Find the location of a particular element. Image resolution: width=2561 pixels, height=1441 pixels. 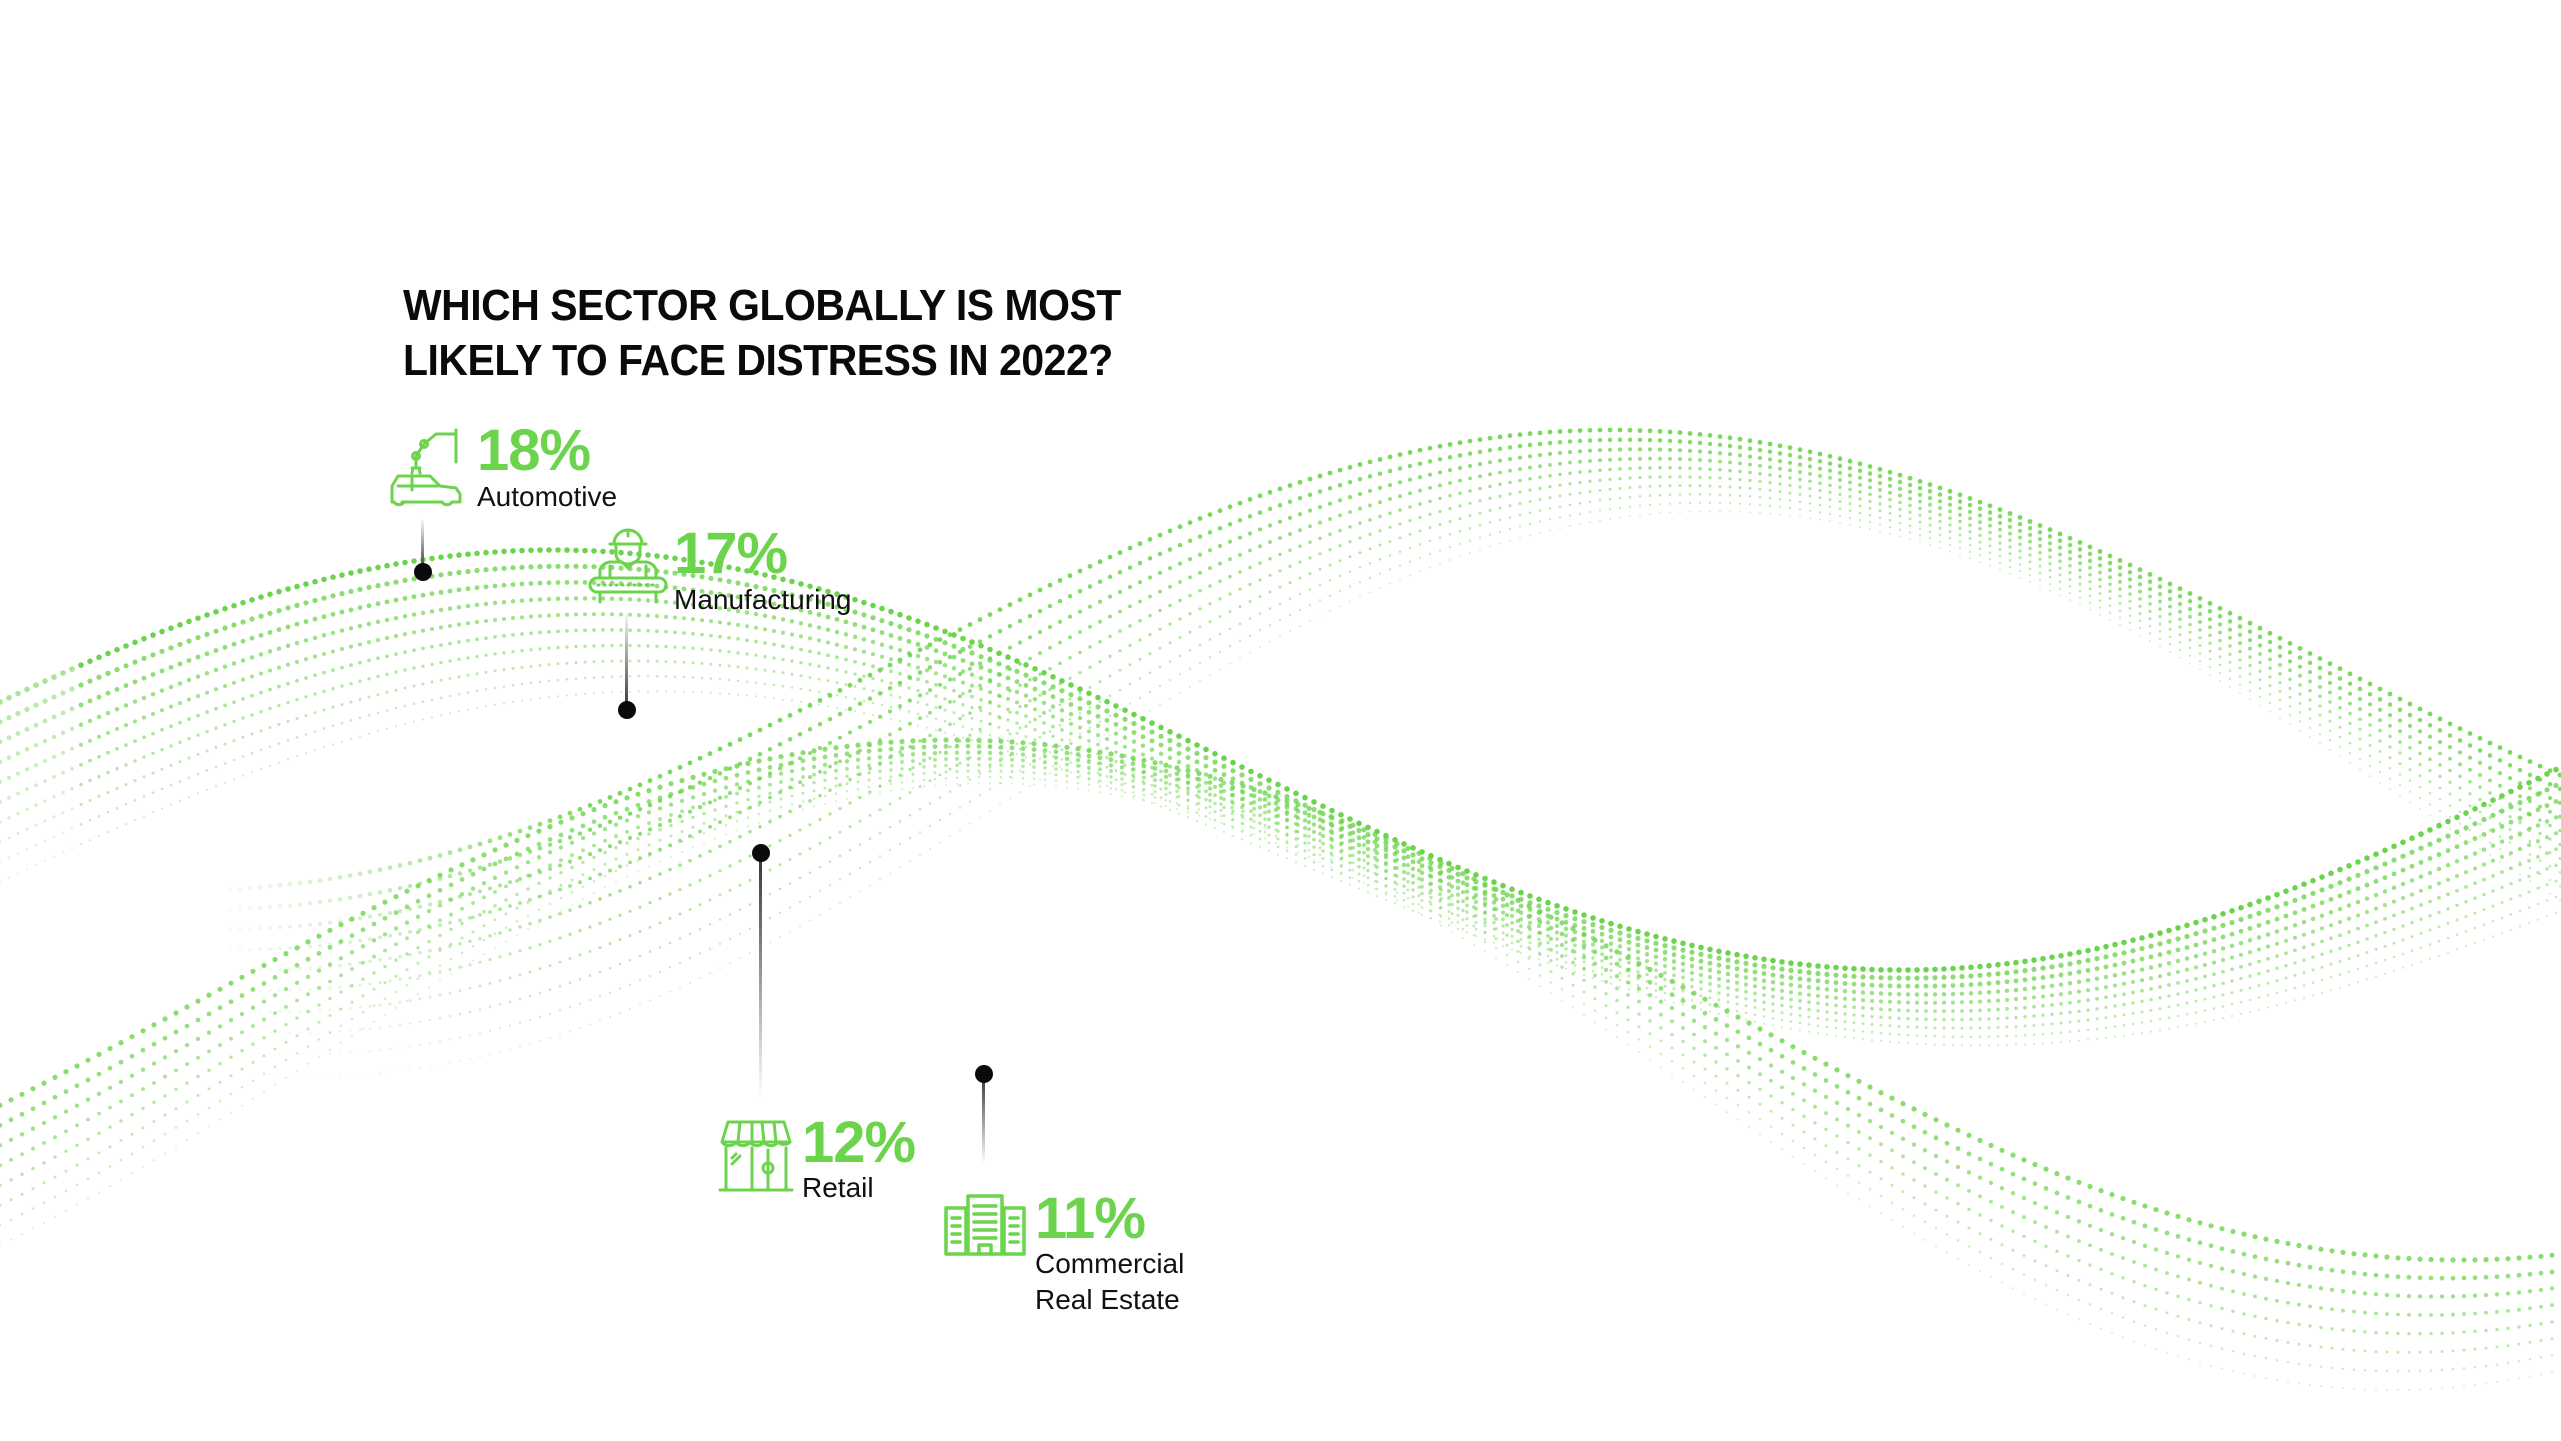

marker-commercial-real-estate is located at coordinates (984, 1074).